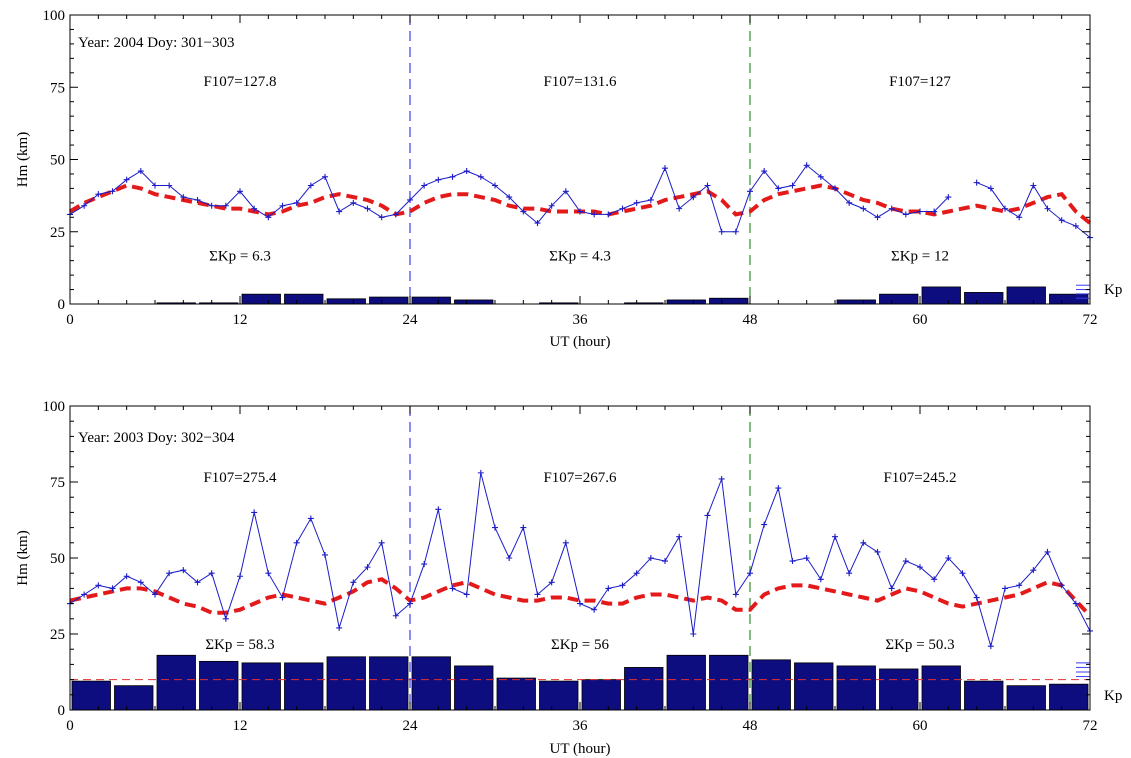 Image resolution: width=1131 pixels, height=758 pixels. What do you see at coordinates (1113, 290) in the screenshot?
I see `kp-axis-label: Kp` at bounding box center [1113, 290].